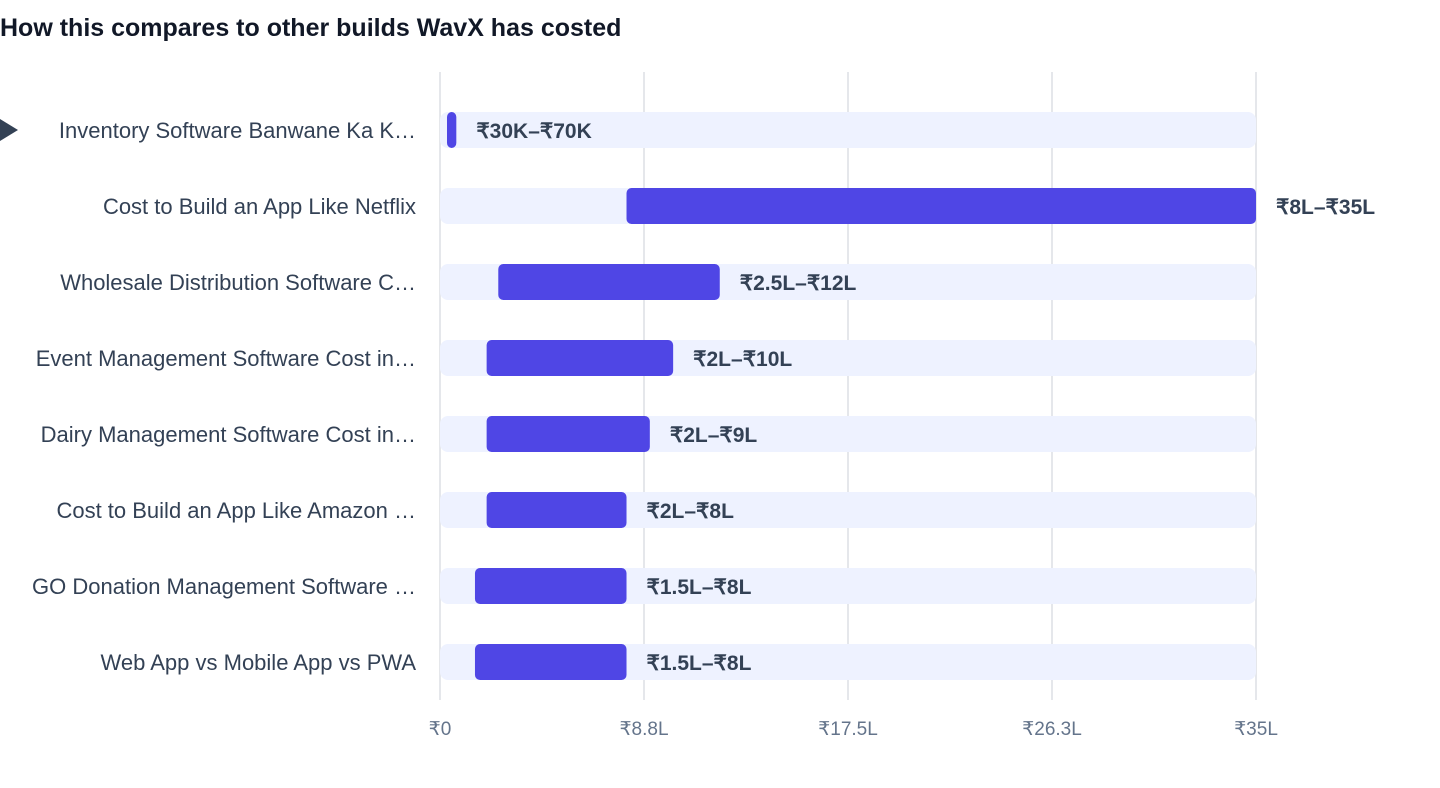 This screenshot has height=788, width=1440. What do you see at coordinates (798, 283) in the screenshot?
I see `value-label: ₹2.5L–₹12L` at bounding box center [798, 283].